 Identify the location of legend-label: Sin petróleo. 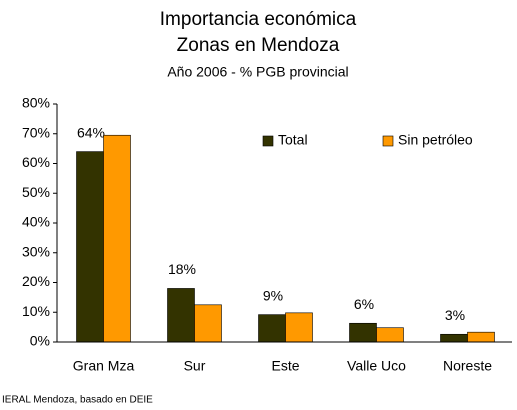
(435, 140).